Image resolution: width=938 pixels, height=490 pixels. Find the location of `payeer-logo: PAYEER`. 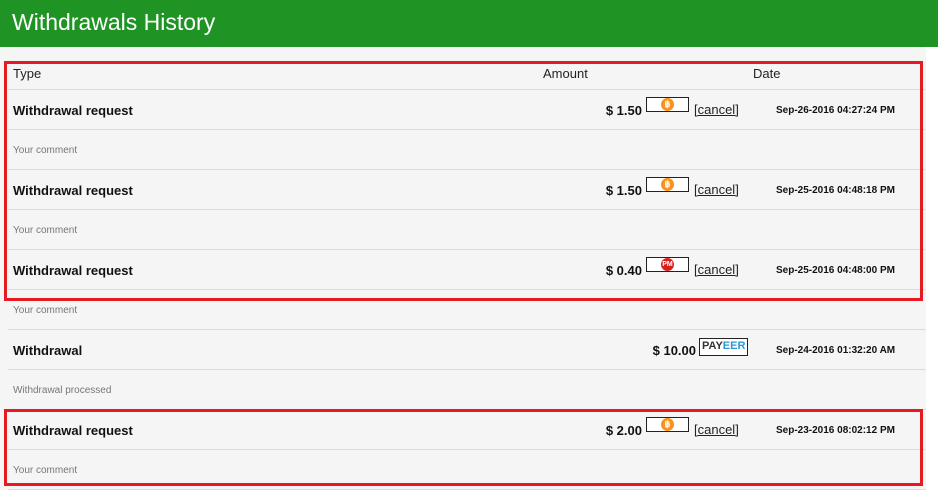

payeer-logo: PAYEER is located at coordinates (724, 347).